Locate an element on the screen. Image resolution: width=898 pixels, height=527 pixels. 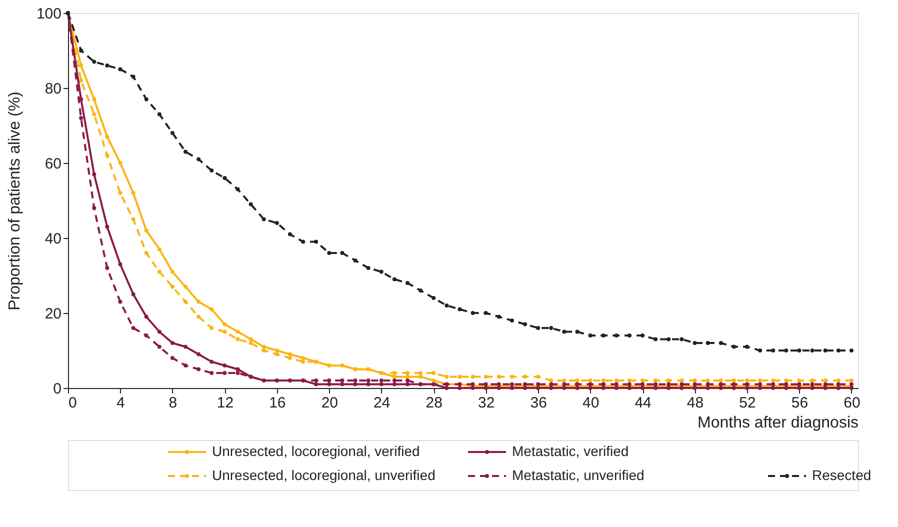
x-tick-label: 56 is located at coordinates (799, 403).